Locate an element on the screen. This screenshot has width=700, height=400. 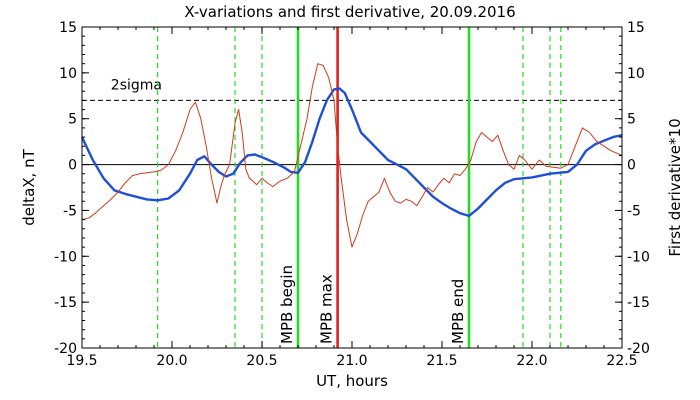
y-axis-label-right: First derivative*10 is located at coordinates (675, 187).